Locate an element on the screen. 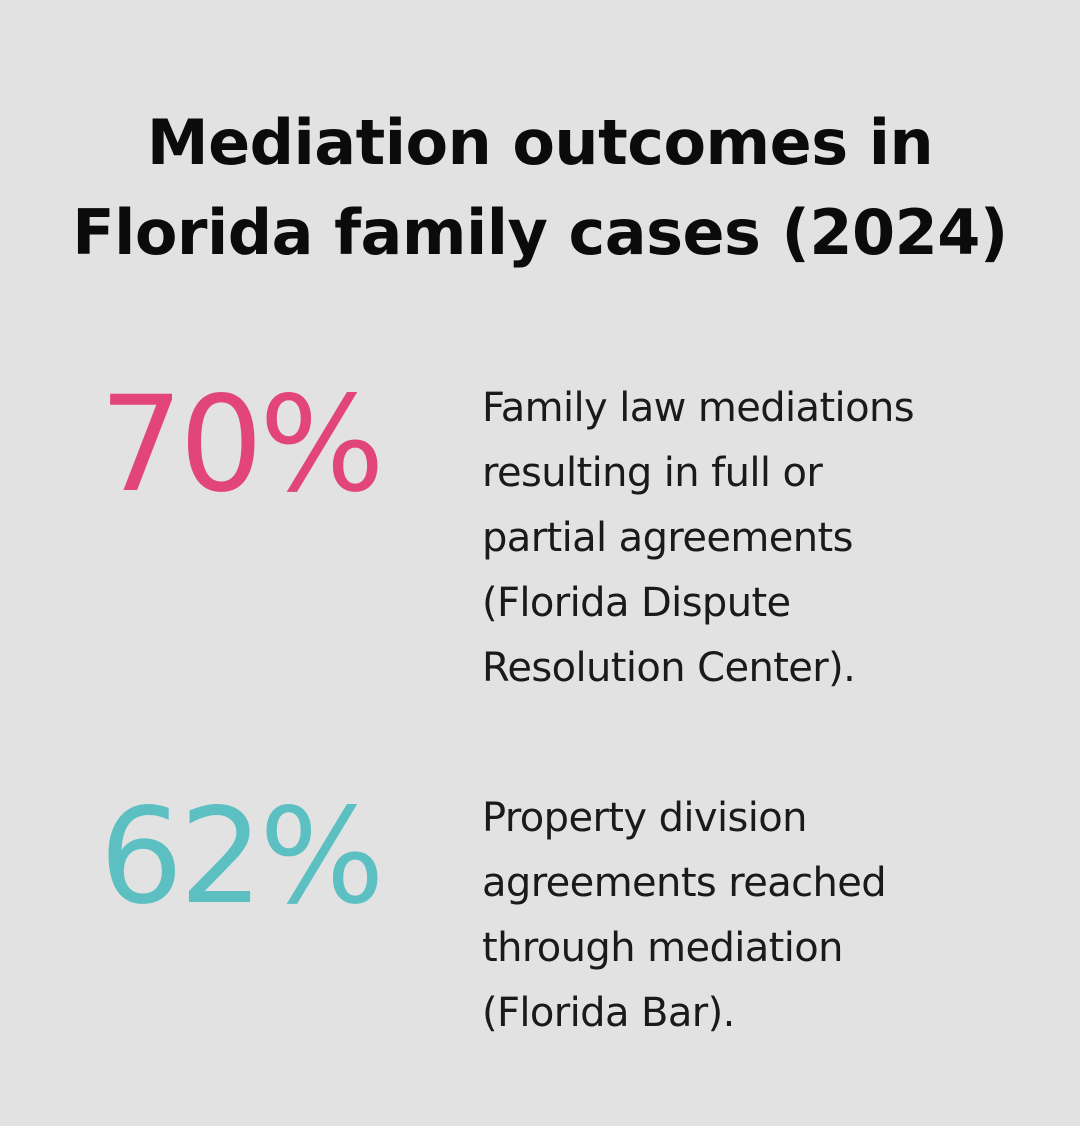 The image size is (1080, 1126). stat-description-line: Property division is located at coordinates (644, 818).